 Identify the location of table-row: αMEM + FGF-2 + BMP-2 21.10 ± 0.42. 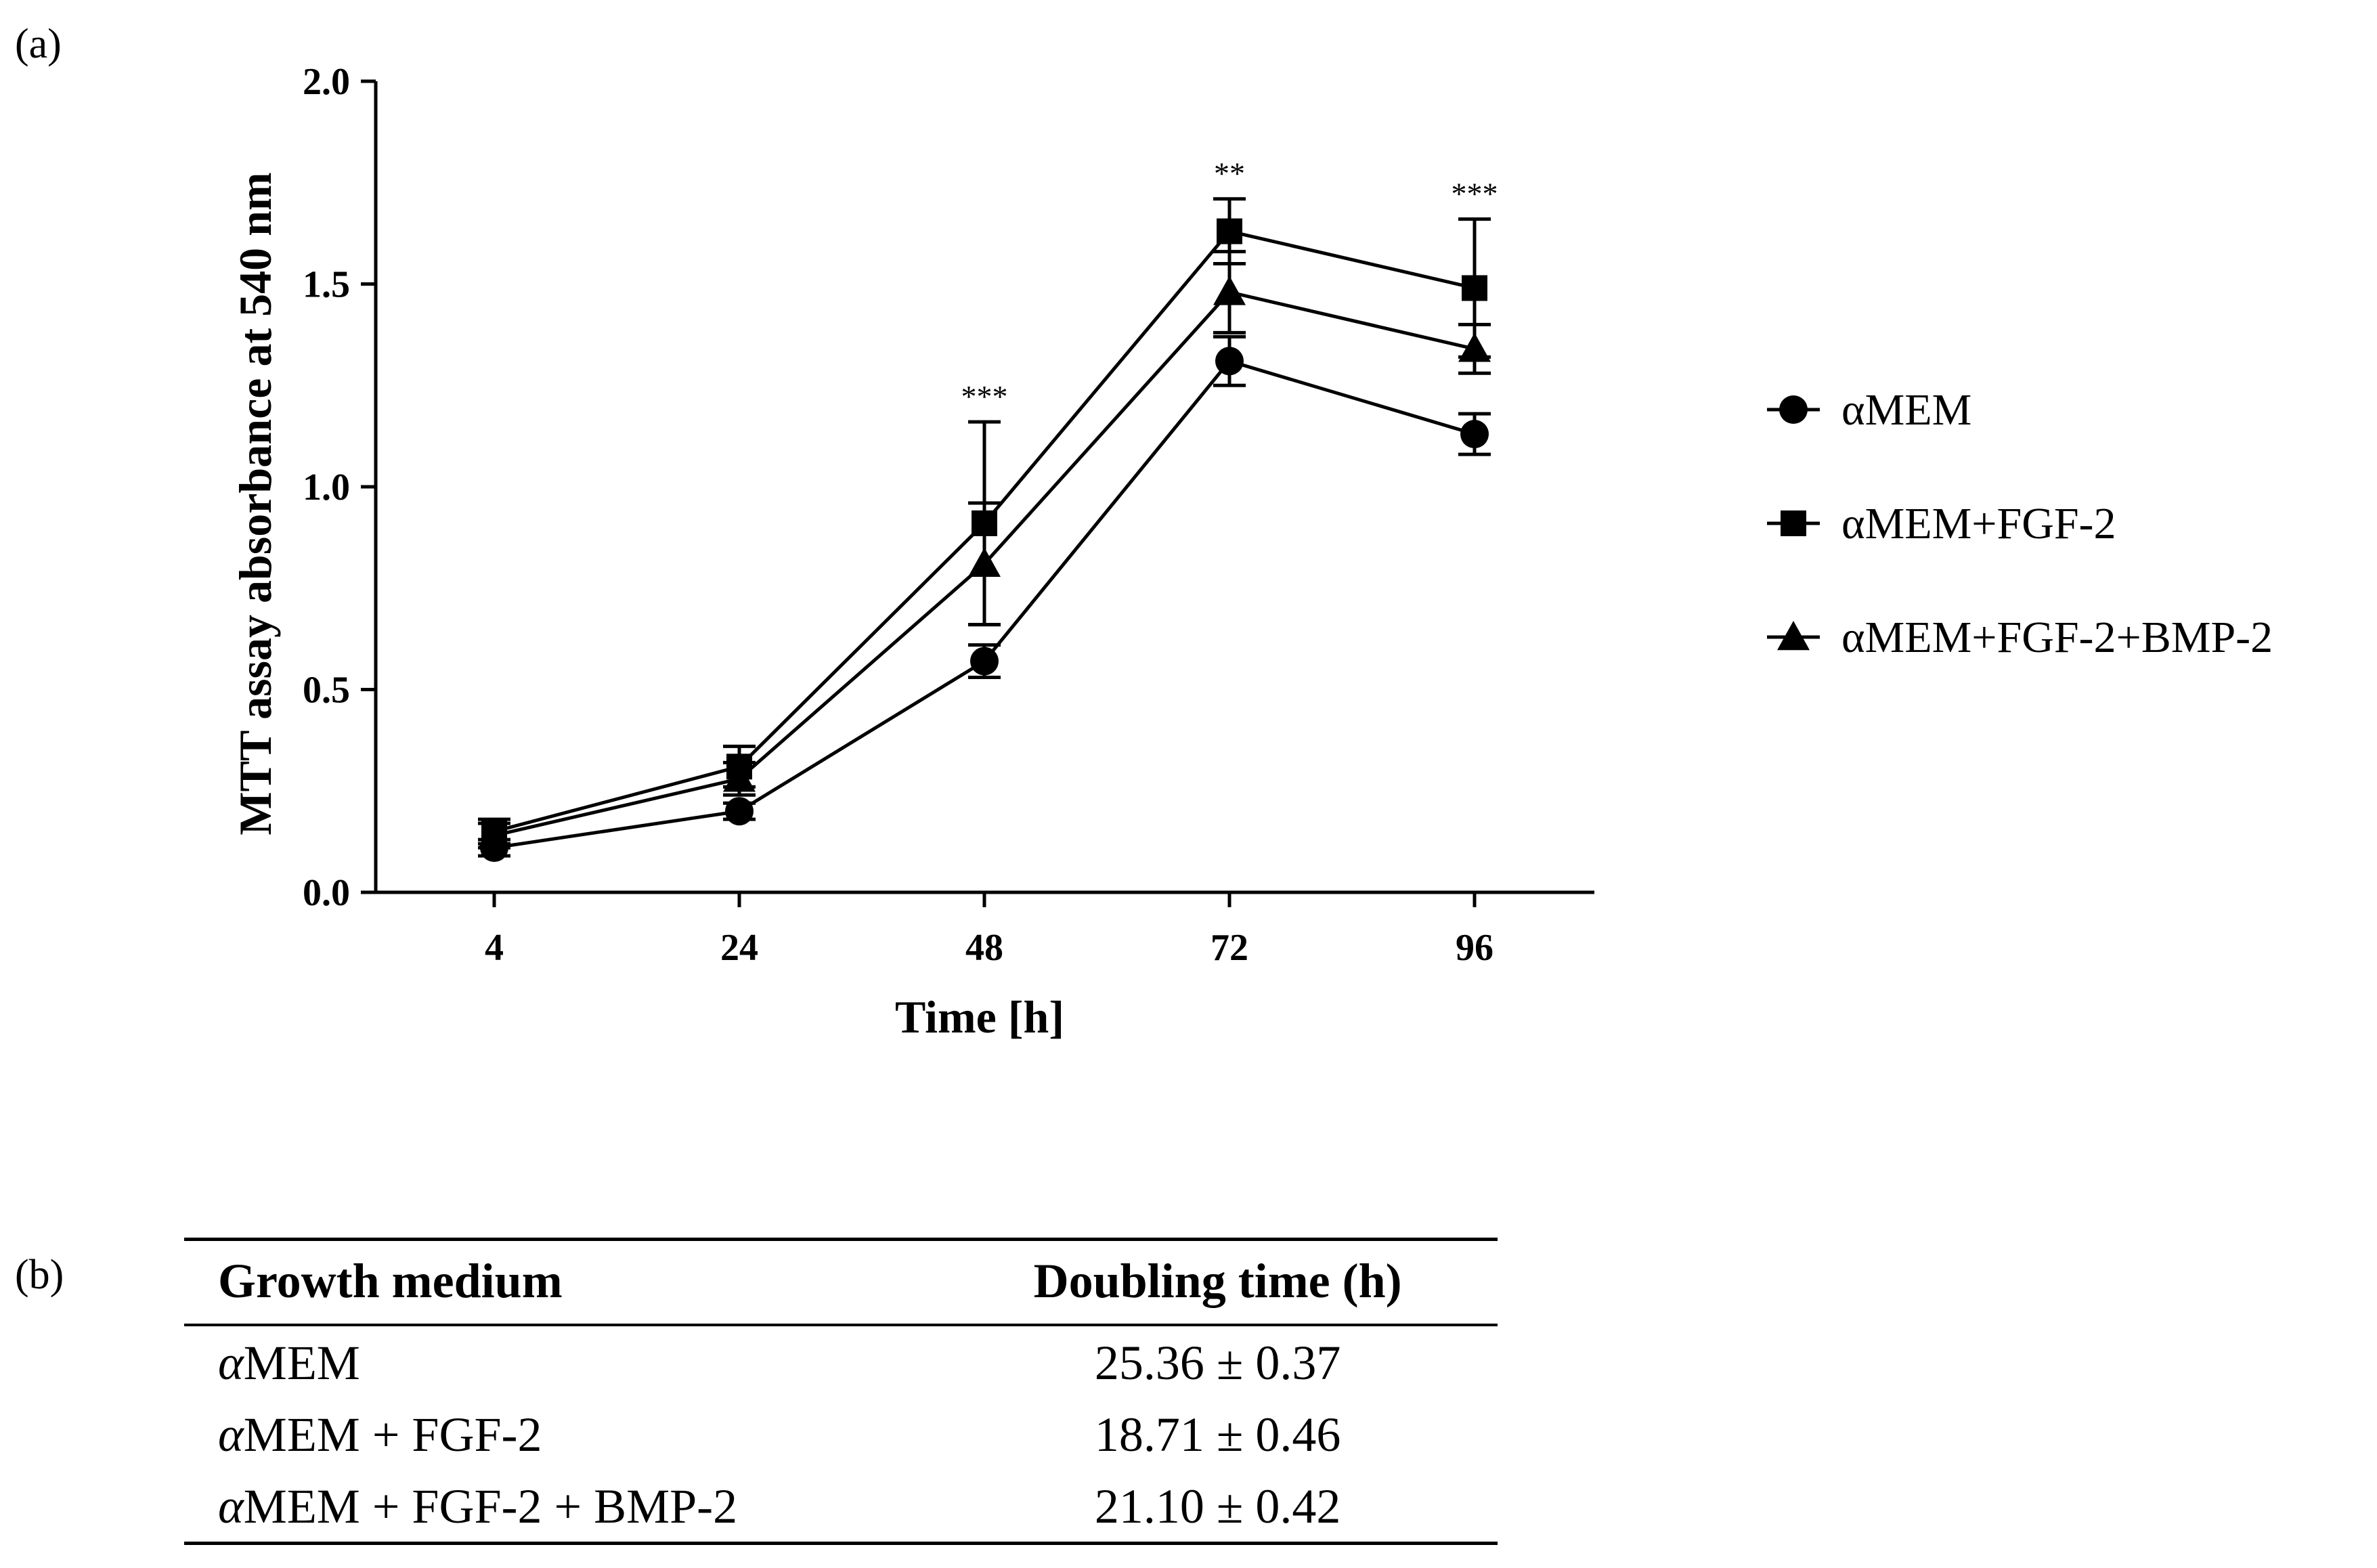
(841, 1507).